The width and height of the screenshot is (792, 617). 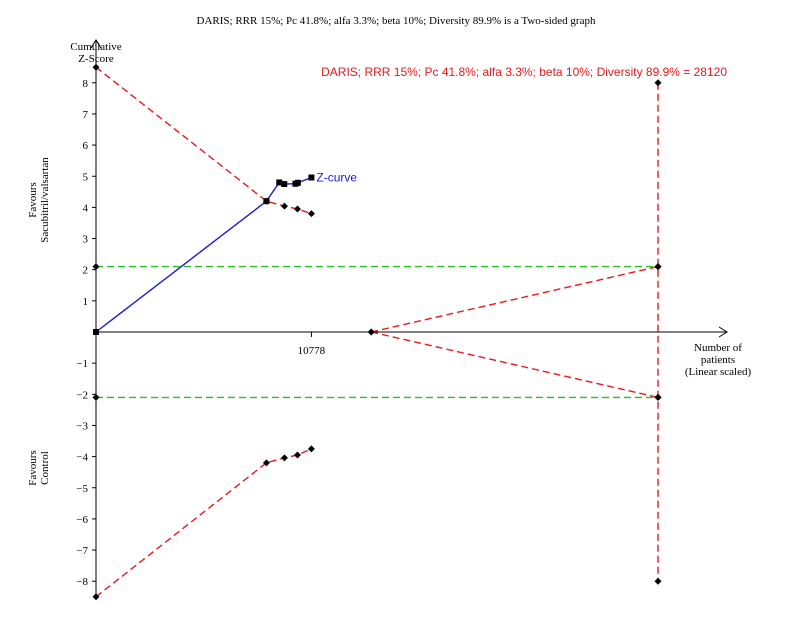 What do you see at coordinates (33, 467) in the screenshot?
I see `favours-bottom-label-line-1: Favours` at bounding box center [33, 467].